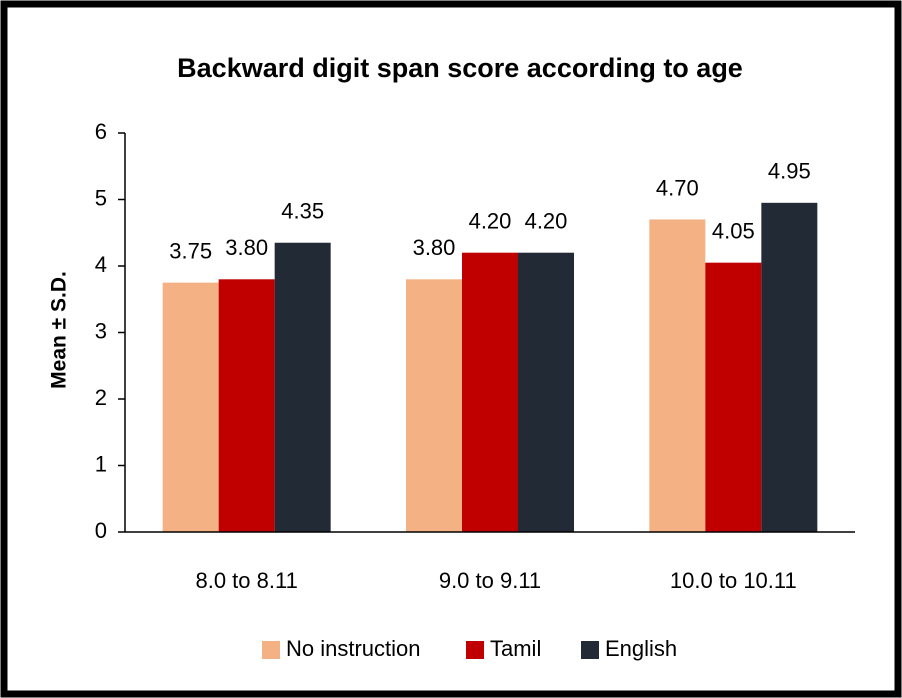 The width and height of the screenshot is (902, 698). What do you see at coordinates (101, 330) in the screenshot?
I see `y-tick-label: 3` at bounding box center [101, 330].